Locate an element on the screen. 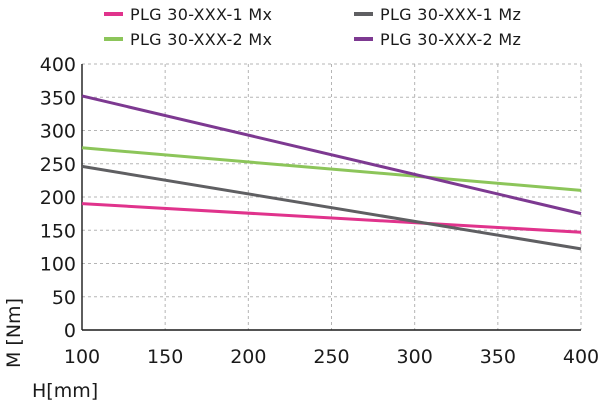  y-tick-label: 0 is located at coordinates (70, 331).